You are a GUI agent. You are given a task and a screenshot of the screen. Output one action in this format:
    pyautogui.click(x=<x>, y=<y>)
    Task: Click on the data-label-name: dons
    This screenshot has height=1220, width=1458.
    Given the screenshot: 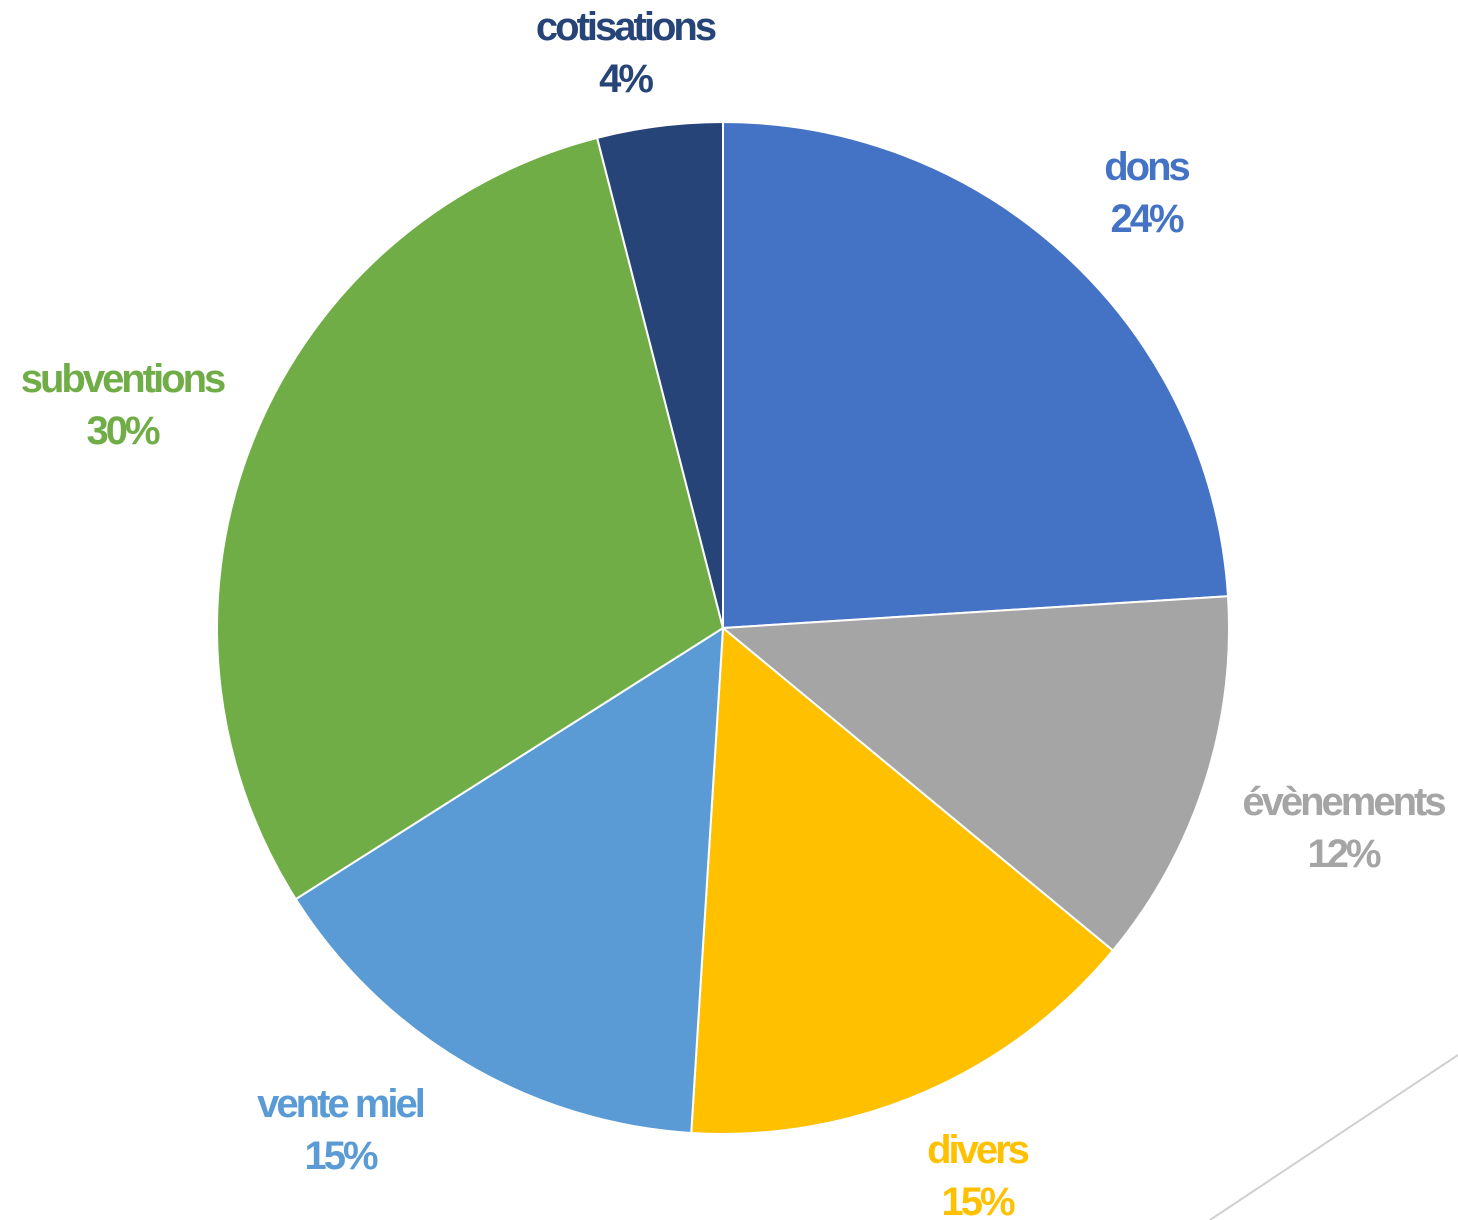 What is the action you would take?
    pyautogui.click(x=1146, y=167)
    